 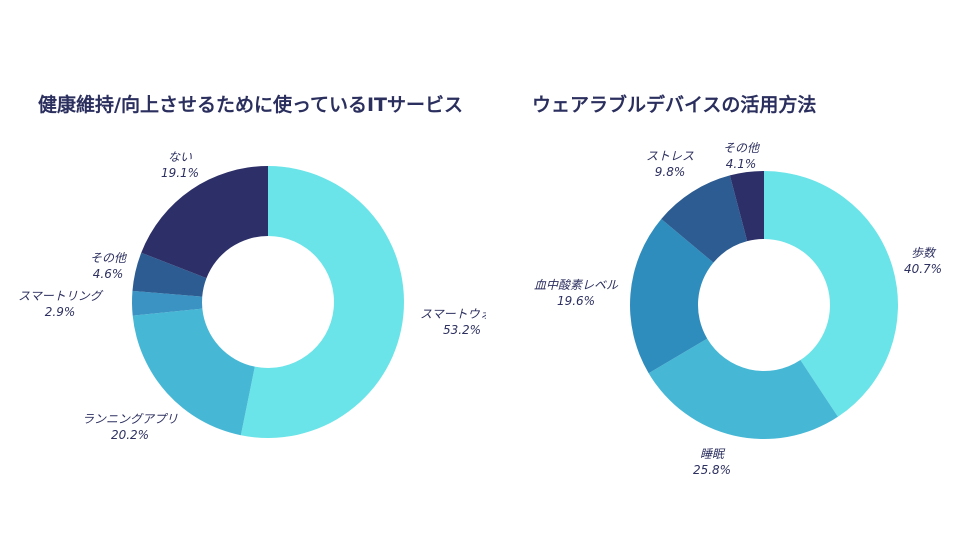 What do you see at coordinates (576, 301) in the screenshot?
I see `wearable-usage-slice-value-2: 19.6%` at bounding box center [576, 301].